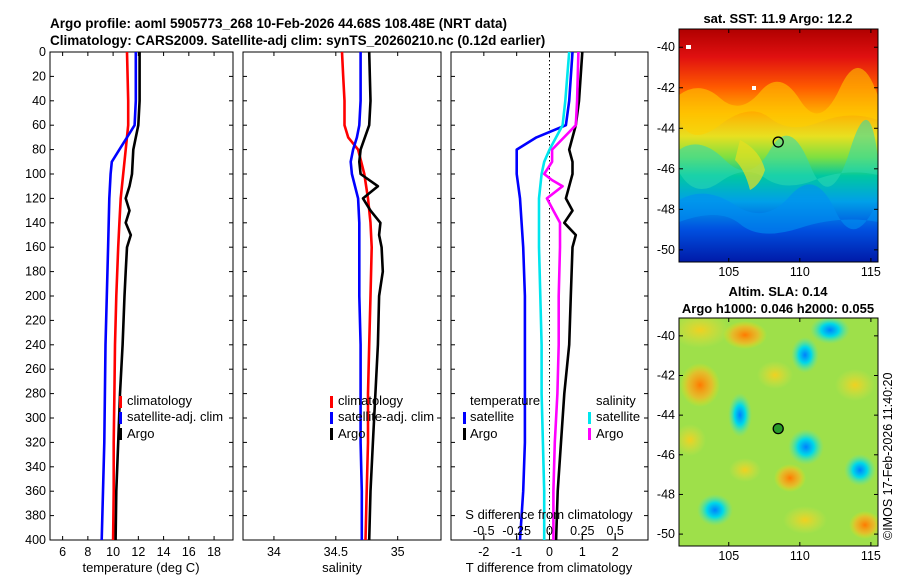 The width and height of the screenshot is (900, 580). I want to click on sla-argo-location-marker, so click(778, 428).